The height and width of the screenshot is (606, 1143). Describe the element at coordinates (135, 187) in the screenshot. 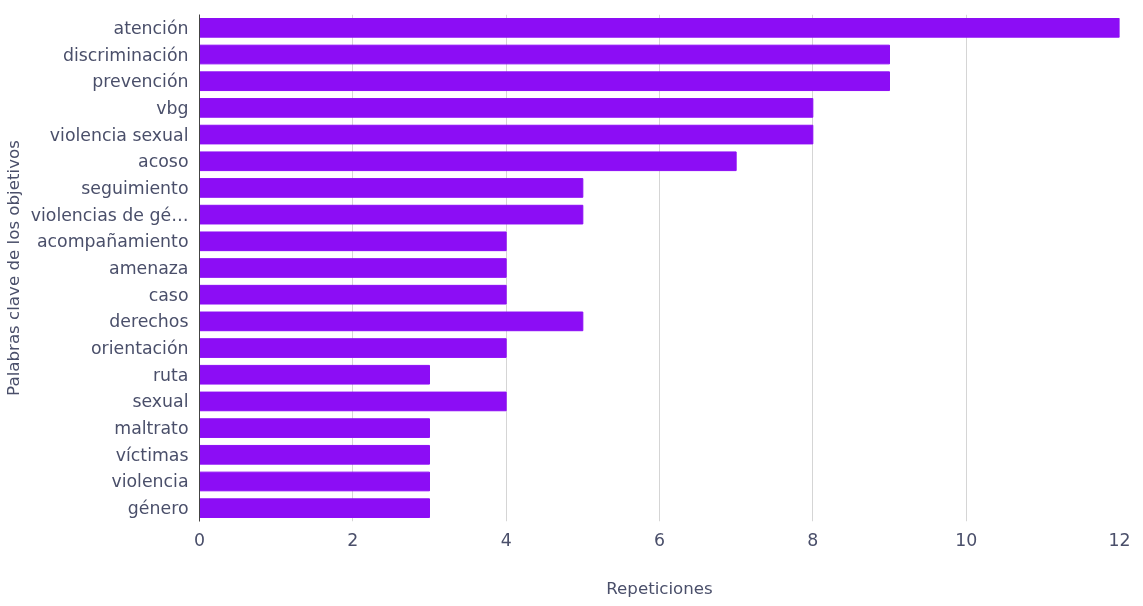

I see `y-tick-label: seguimiento` at that location.